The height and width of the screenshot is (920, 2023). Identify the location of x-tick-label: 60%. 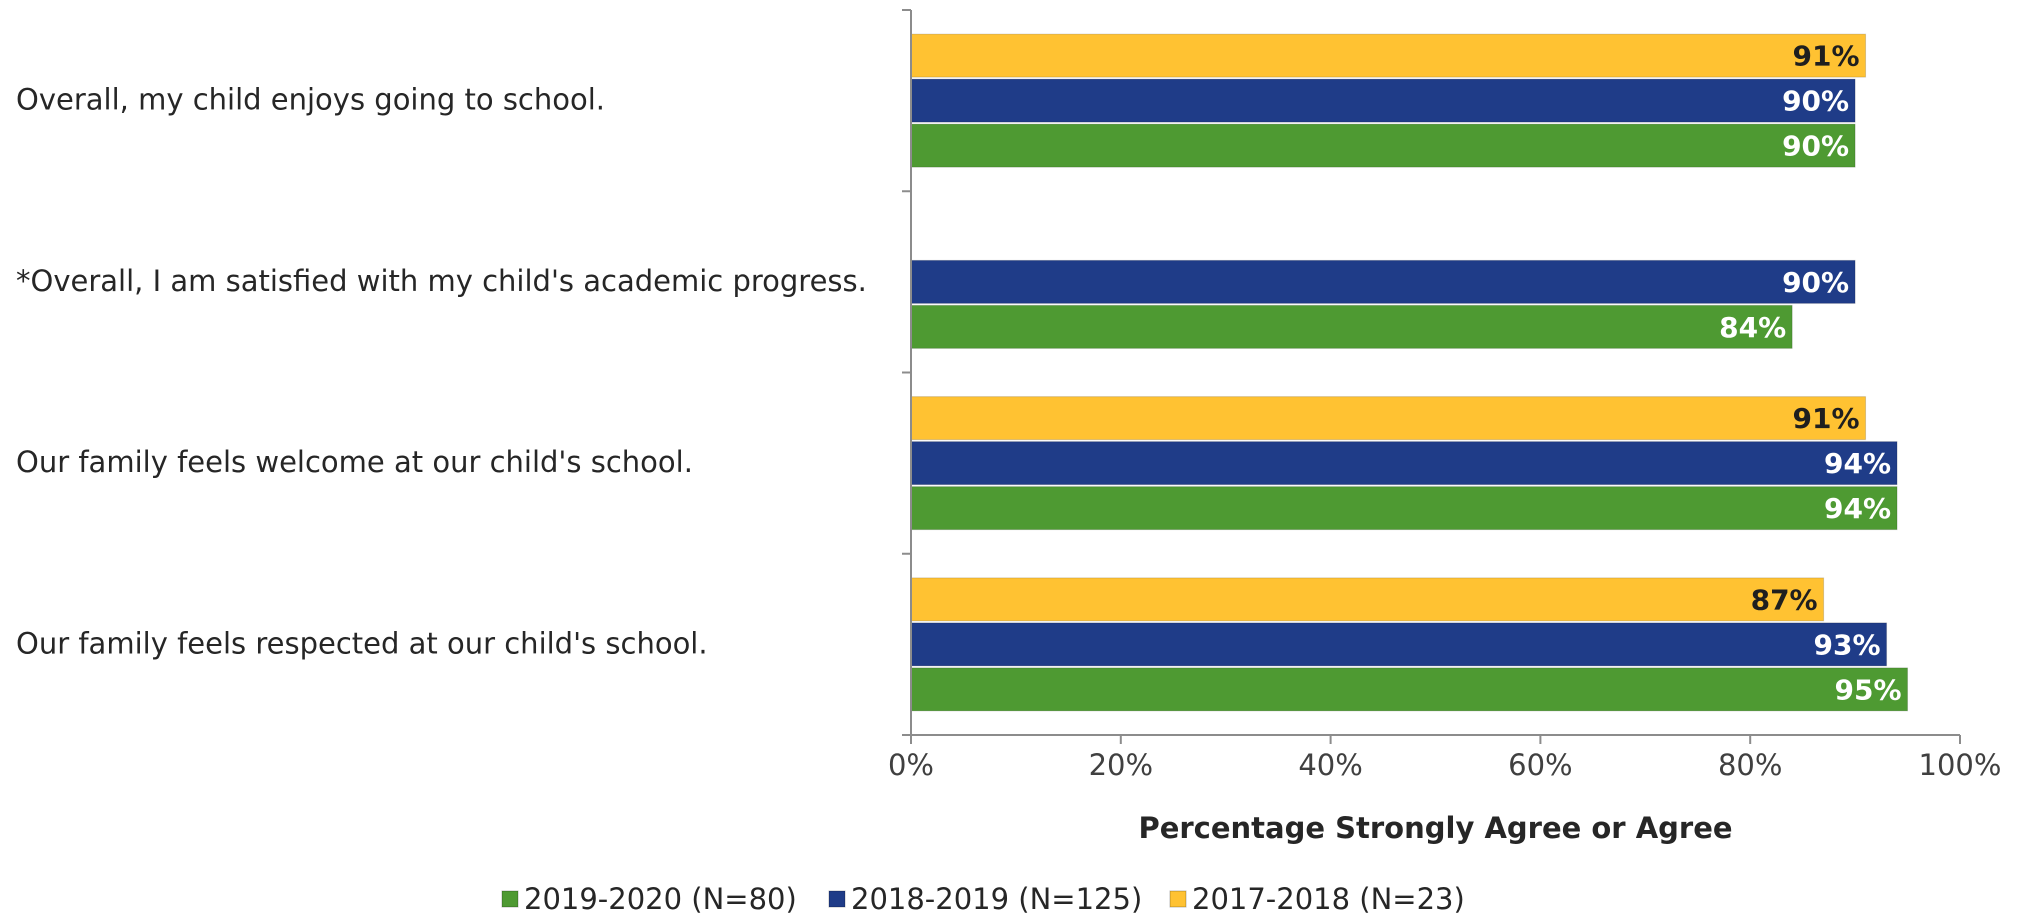
(1540, 765).